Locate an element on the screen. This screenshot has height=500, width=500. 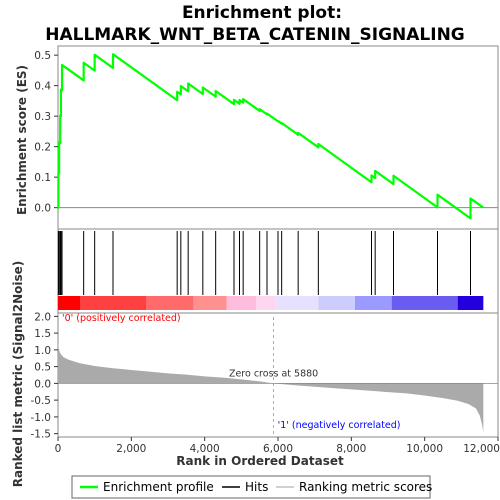
metric-y-axis-label: Ranked list metric (Signal2Noise) is located at coordinates (18, 374).